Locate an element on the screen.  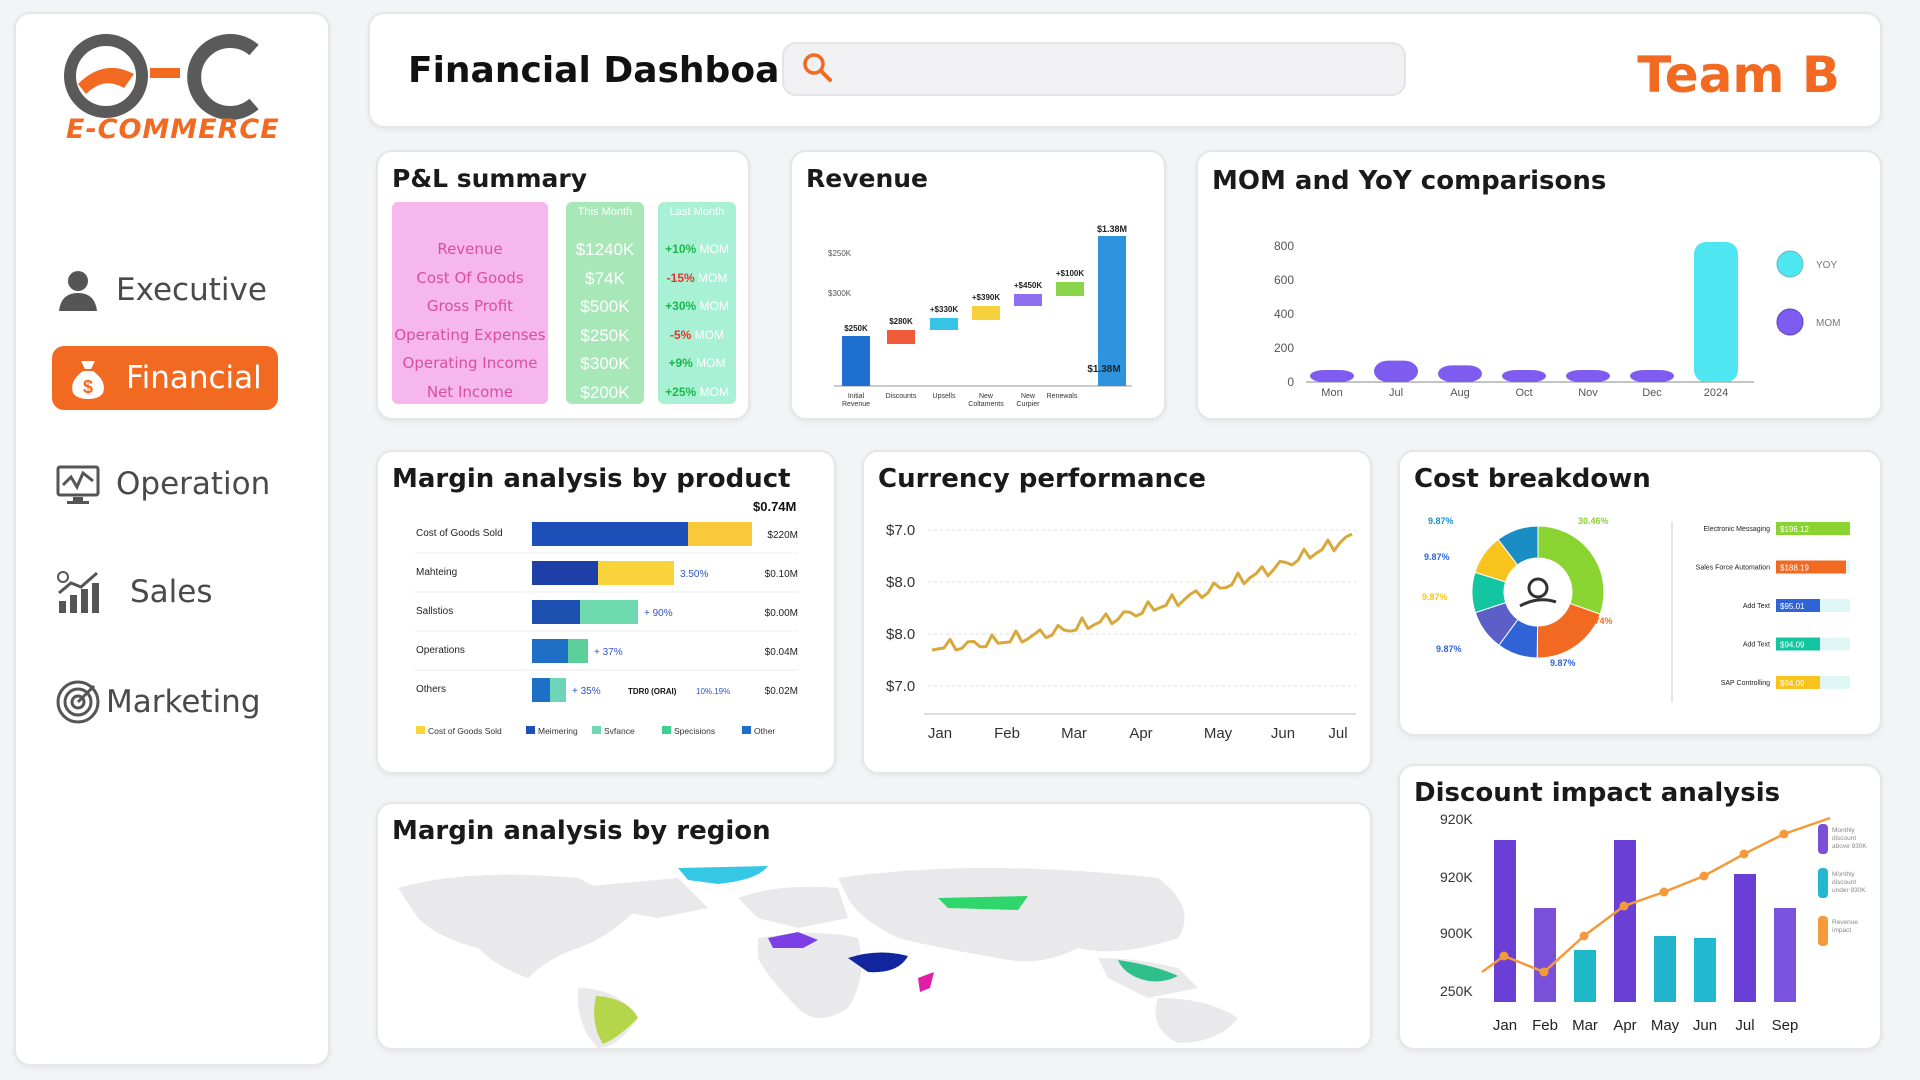
bar-label: +$390K is located at coordinates (986, 297).